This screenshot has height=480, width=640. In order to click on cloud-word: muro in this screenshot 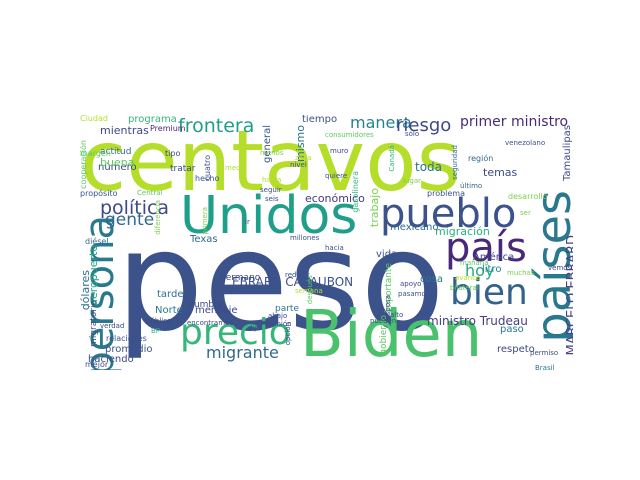, I will do `click(339, 151)`.